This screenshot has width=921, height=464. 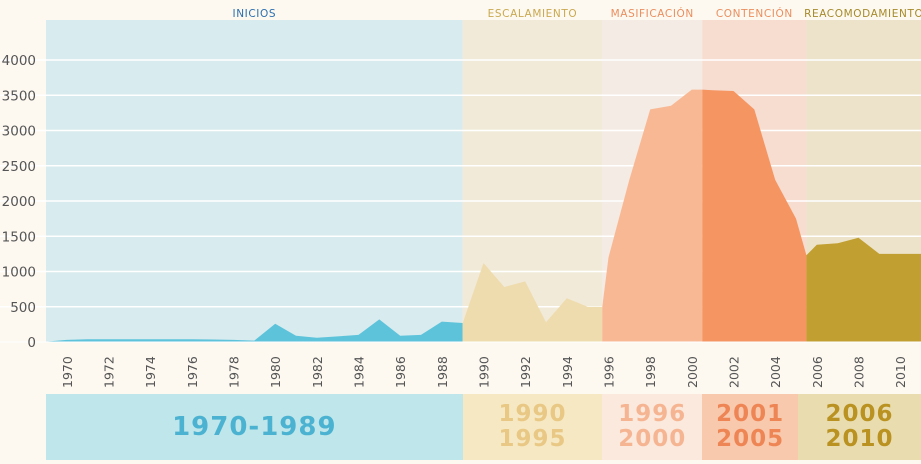 What do you see at coordinates (19, 167) in the screenshot?
I see `y-tick-label-2500: 2500` at bounding box center [19, 167].